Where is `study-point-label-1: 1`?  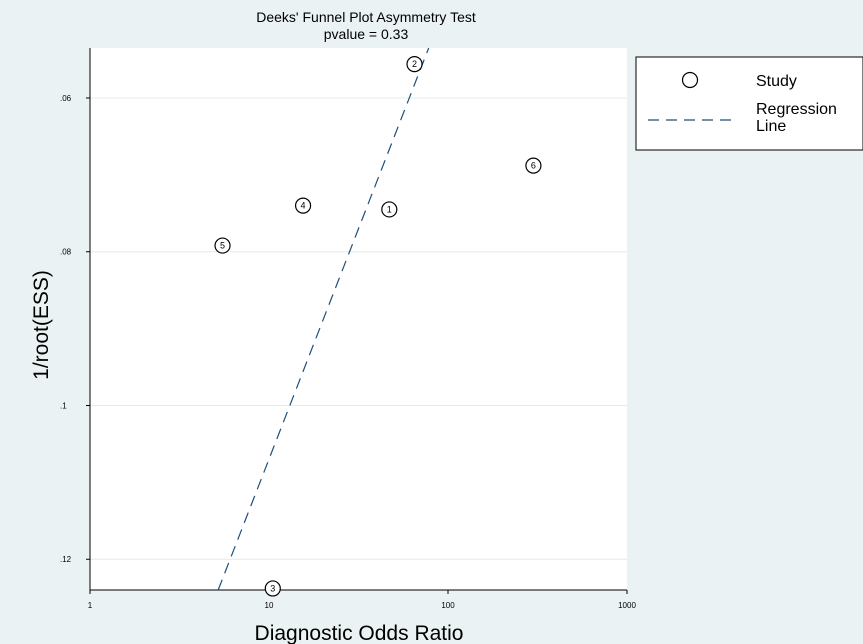
study-point-label-1: 1 is located at coordinates (389, 209).